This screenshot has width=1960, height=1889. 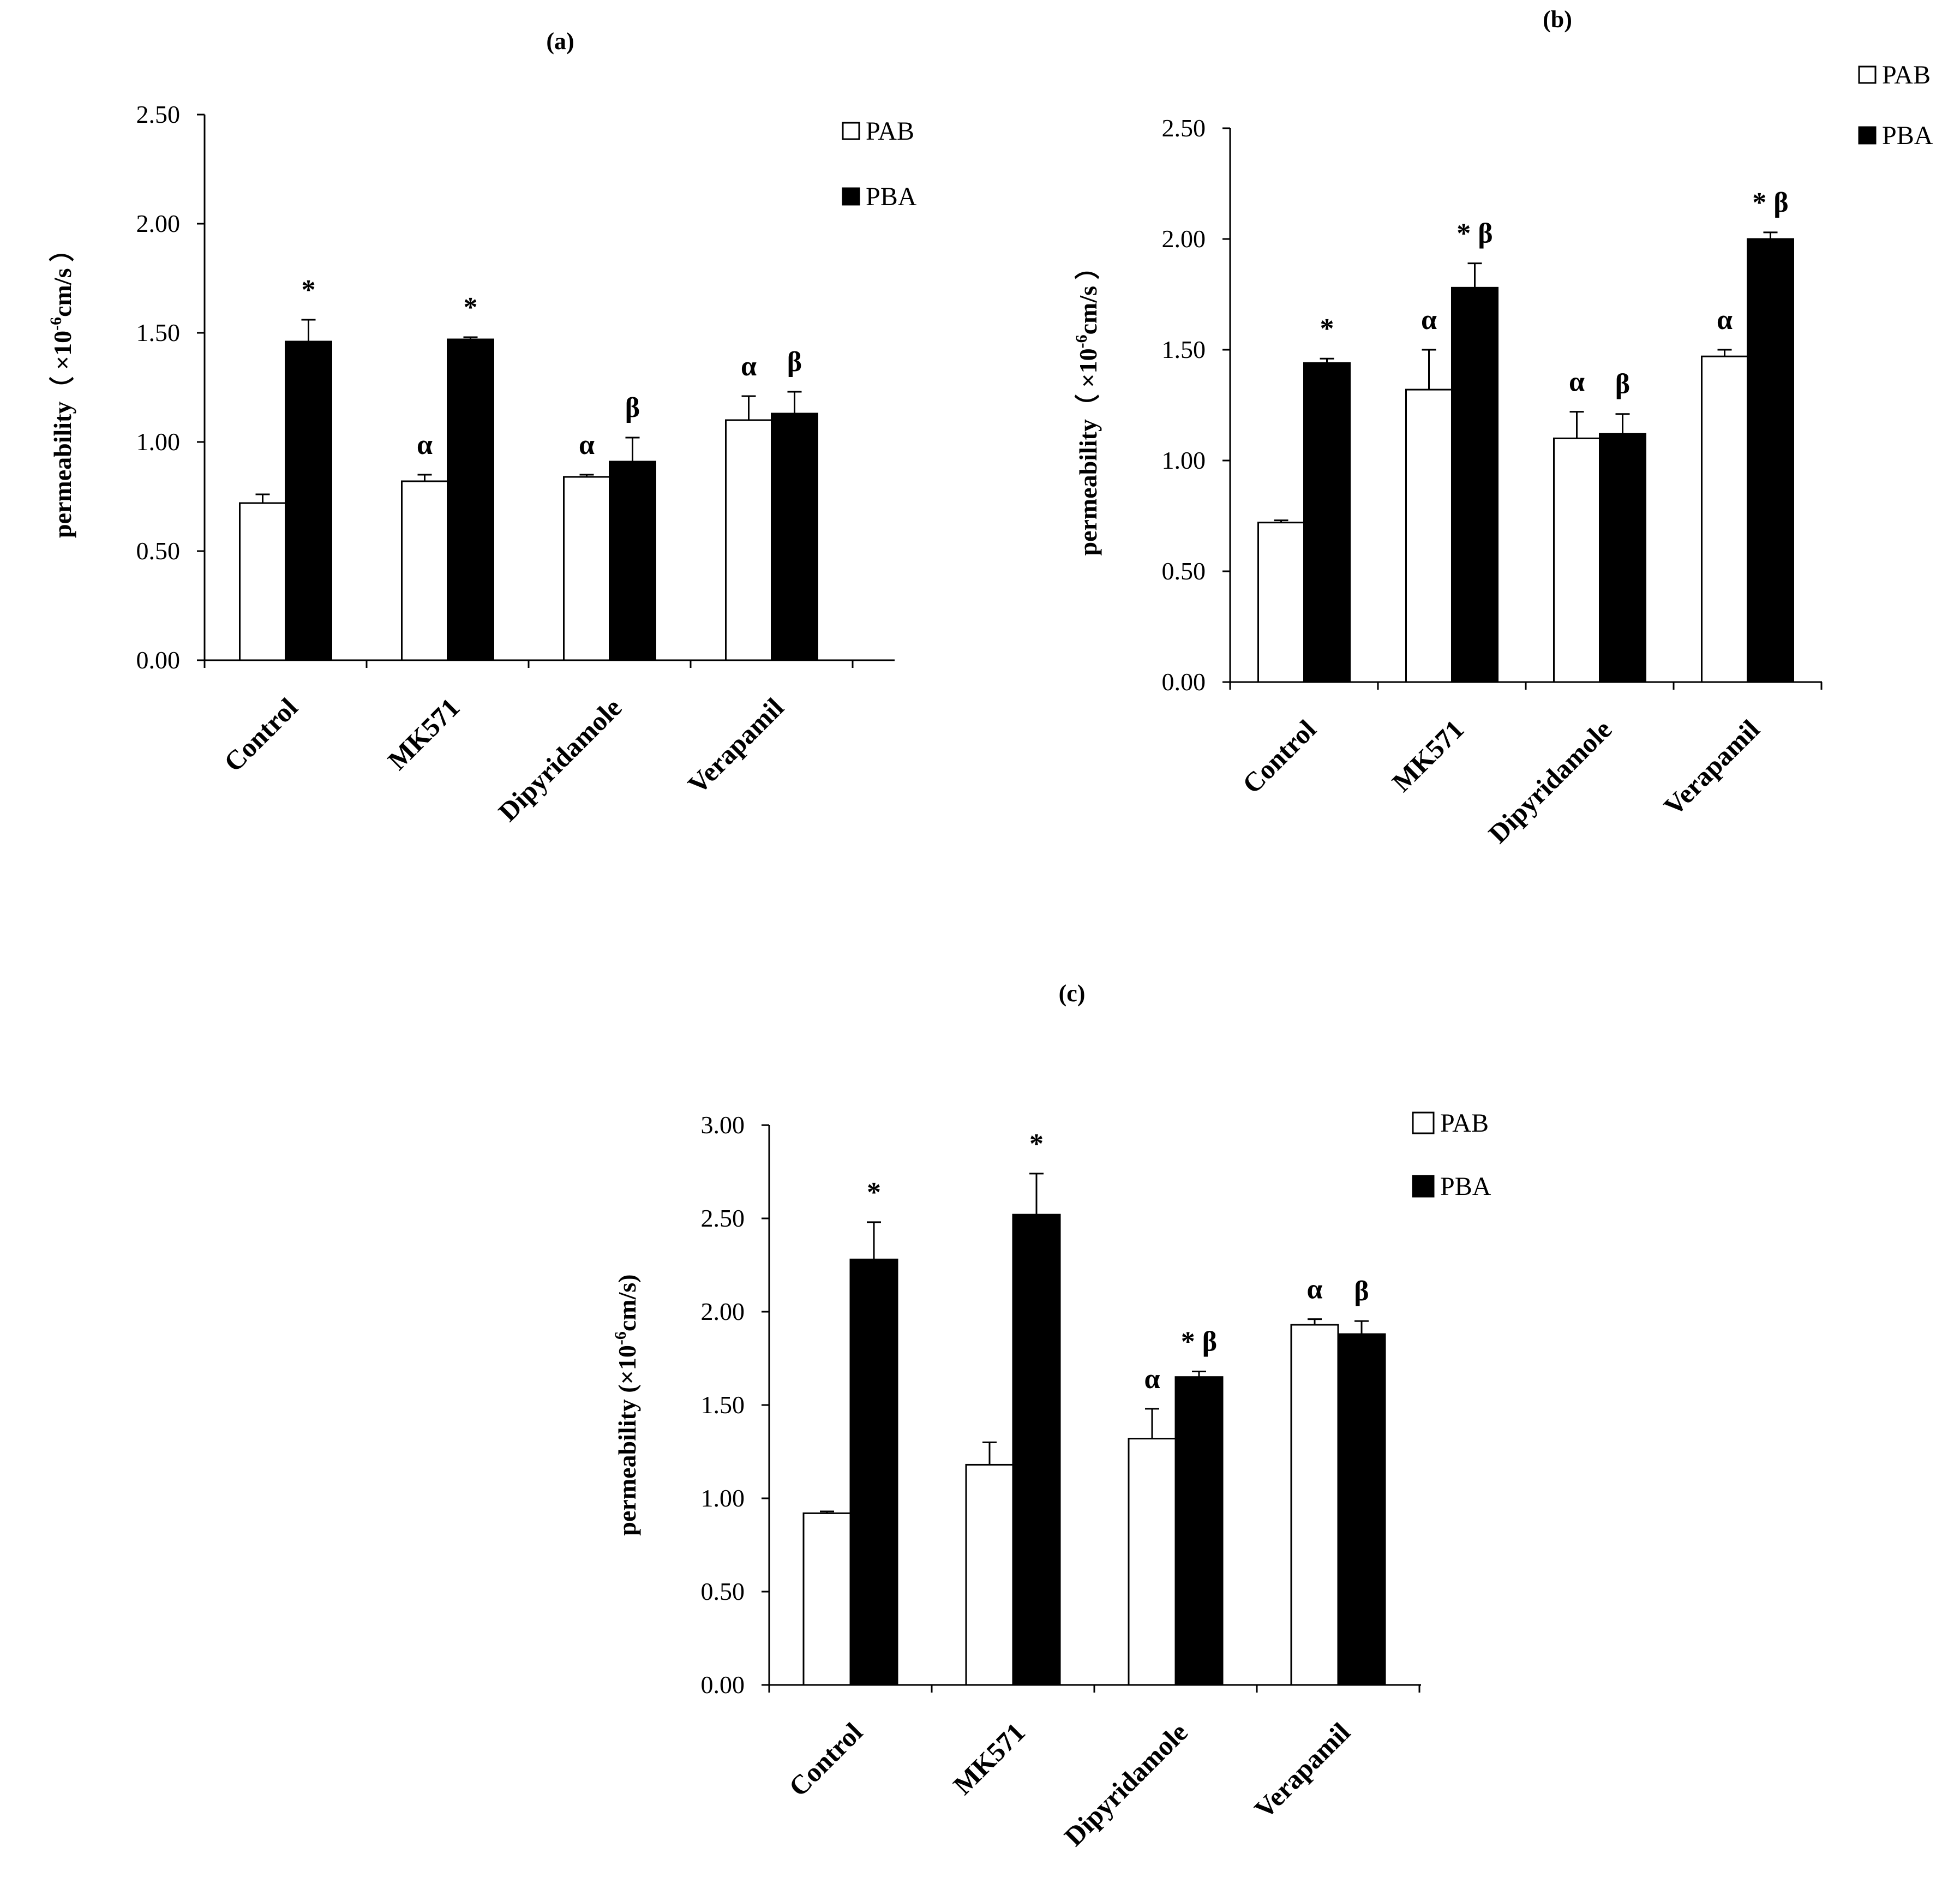 What do you see at coordinates (723, 1311) in the screenshot?
I see `panel-c-y-tick-label: 2.00` at bounding box center [723, 1311].